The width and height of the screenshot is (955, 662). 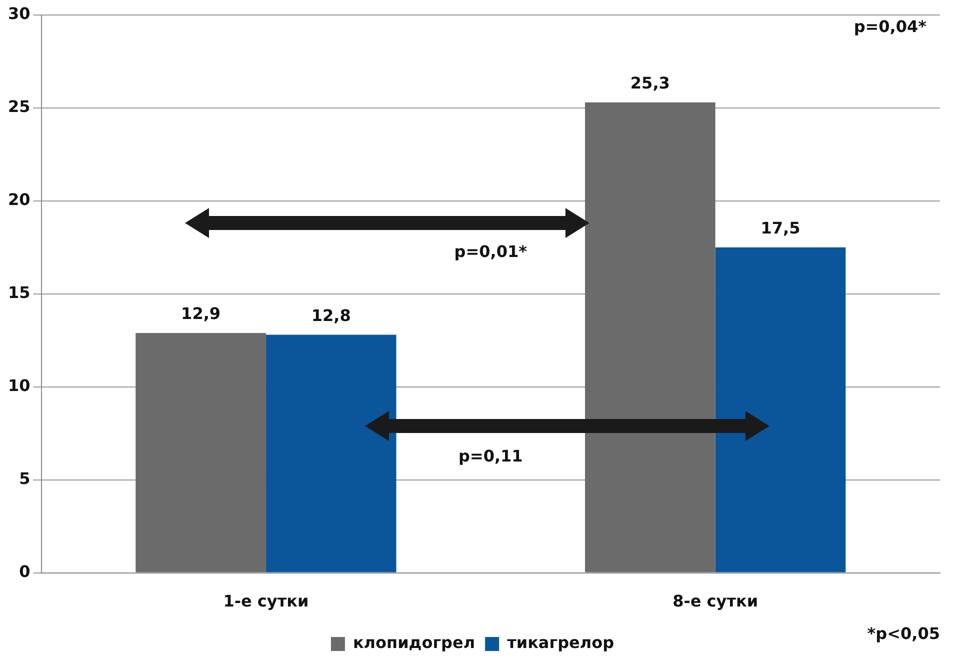 I want to click on y-tick-label: 15, so click(x=19, y=292).